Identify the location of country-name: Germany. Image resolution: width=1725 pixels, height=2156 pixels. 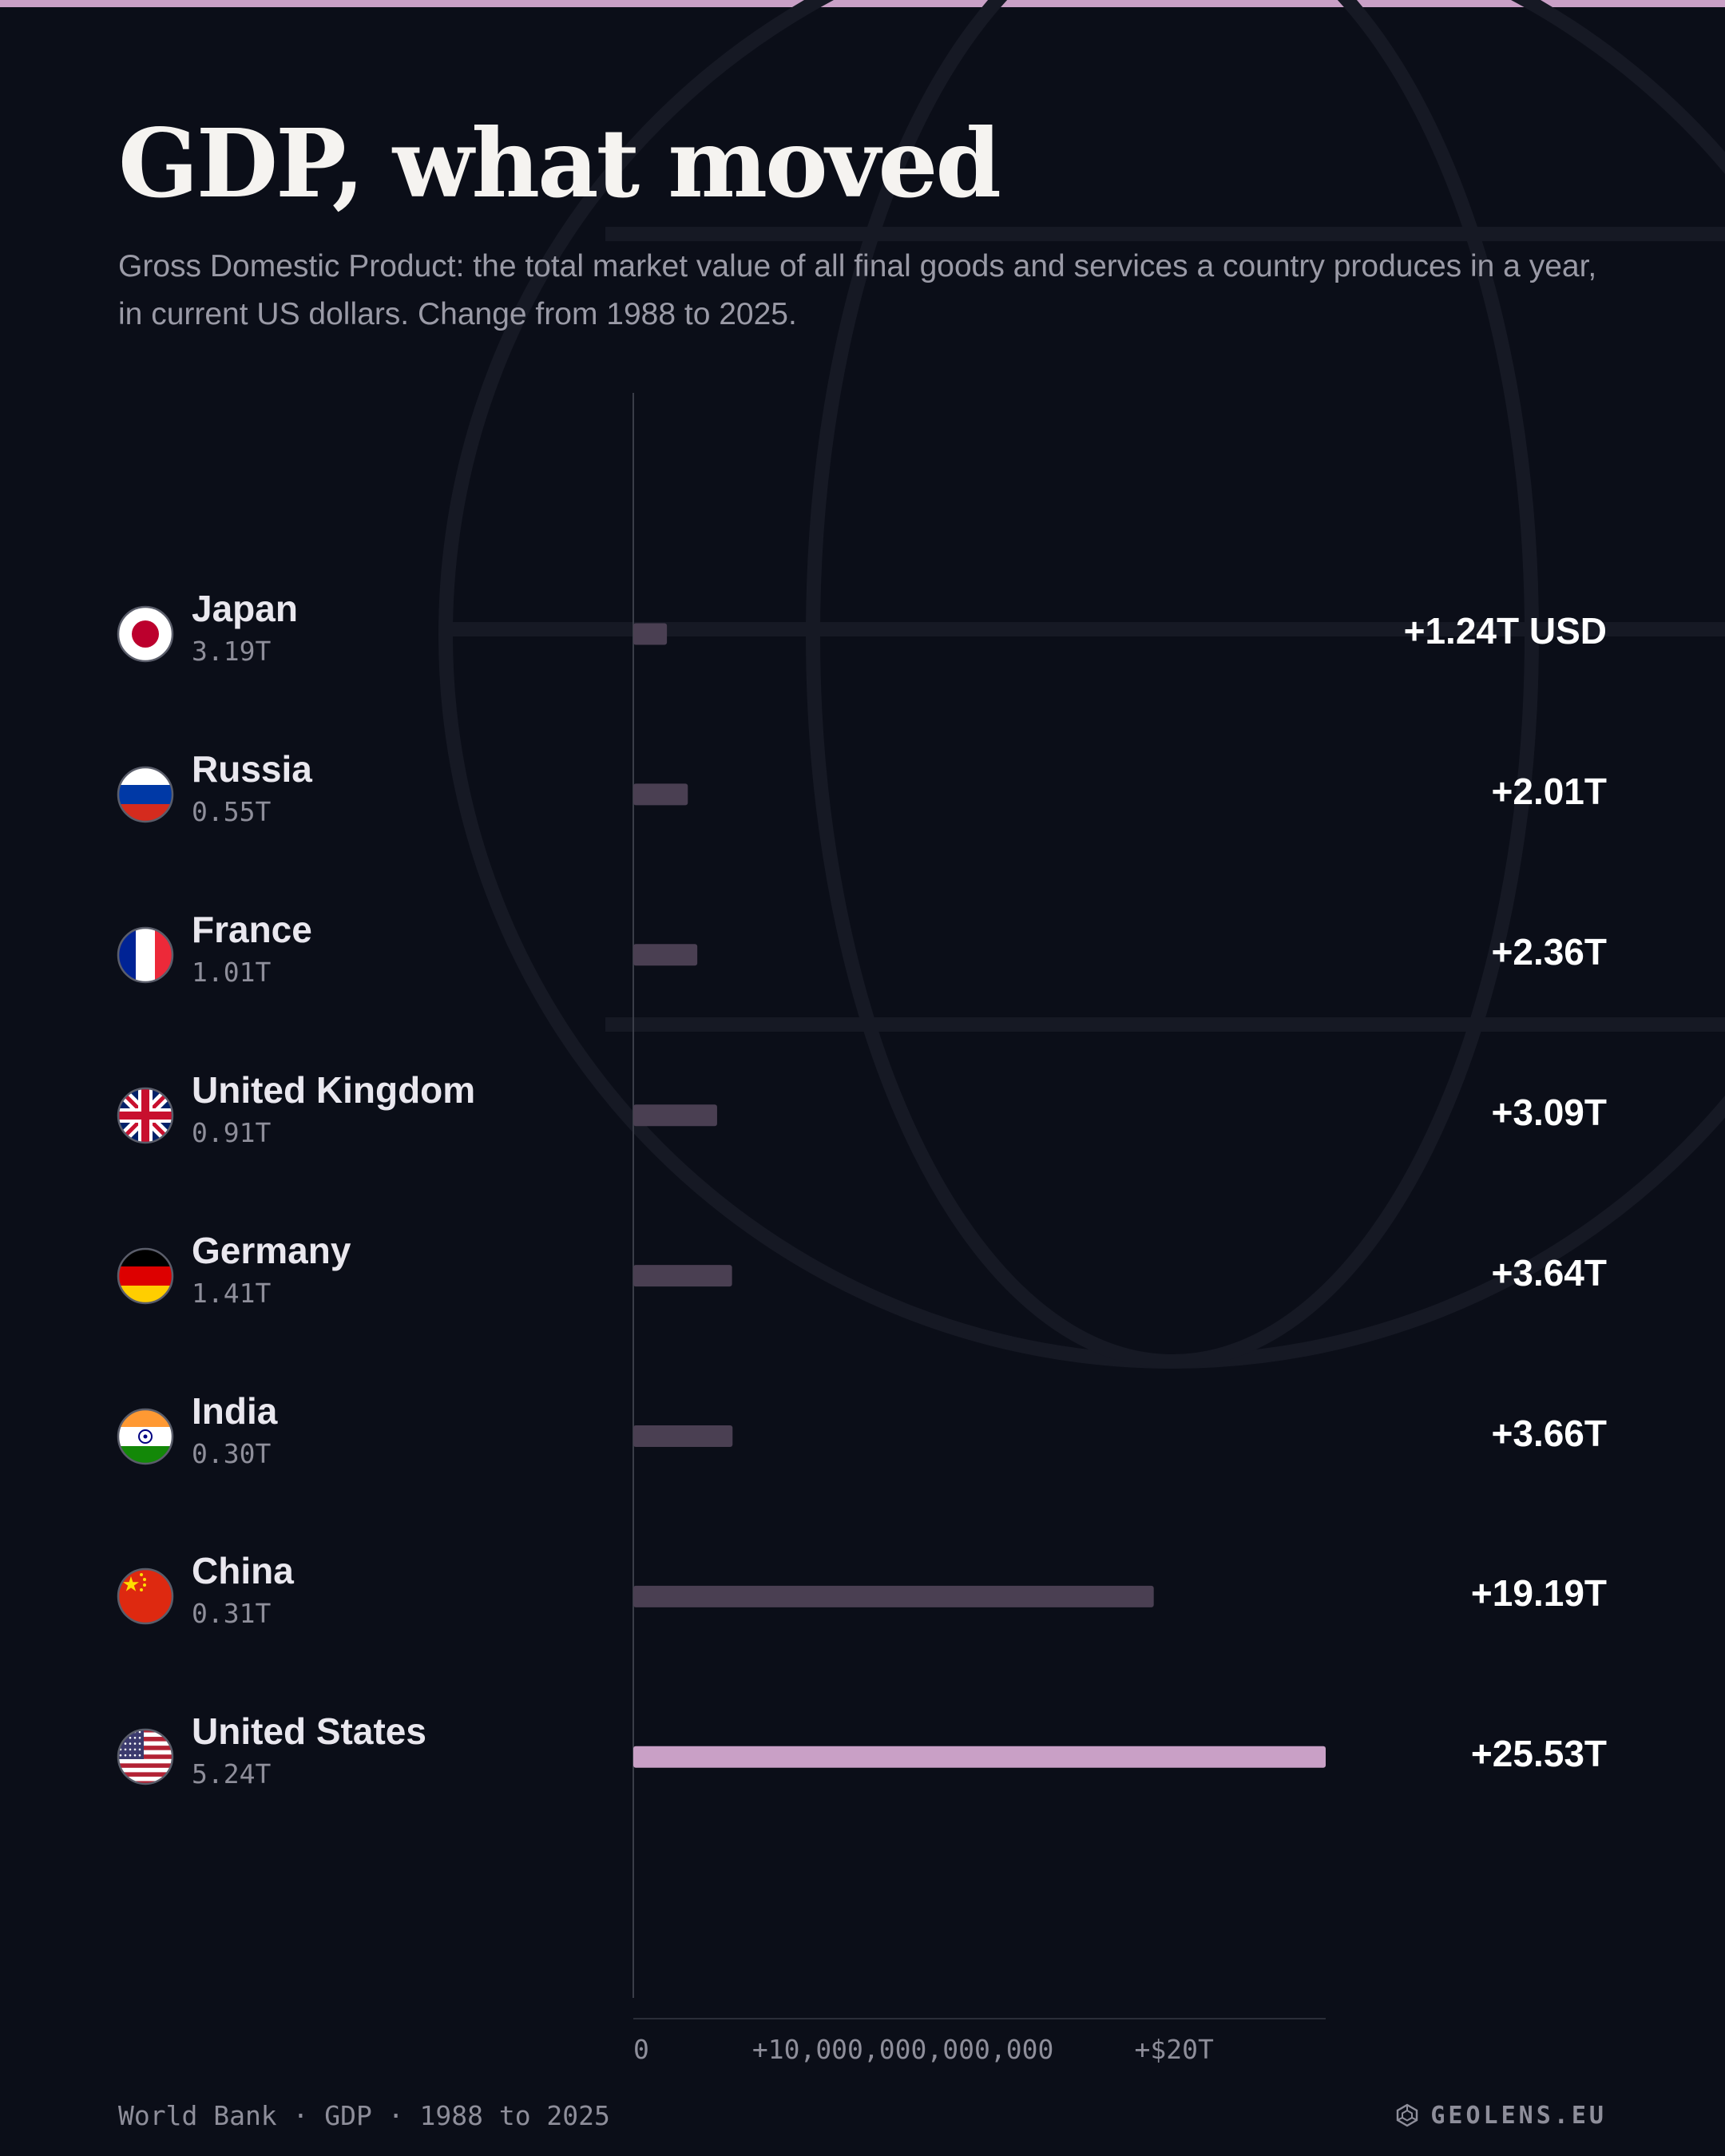
(271, 1250).